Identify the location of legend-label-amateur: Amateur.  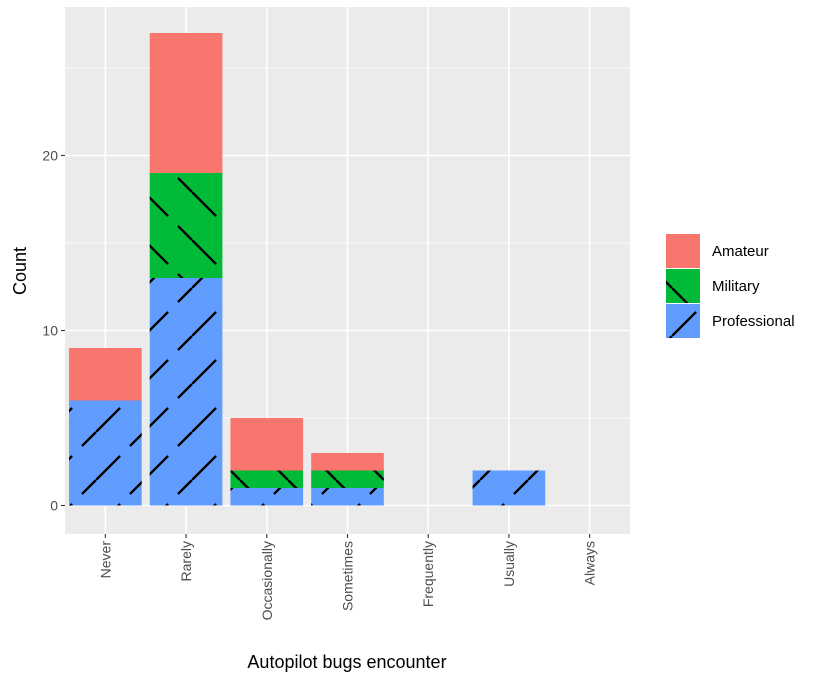
(740, 251).